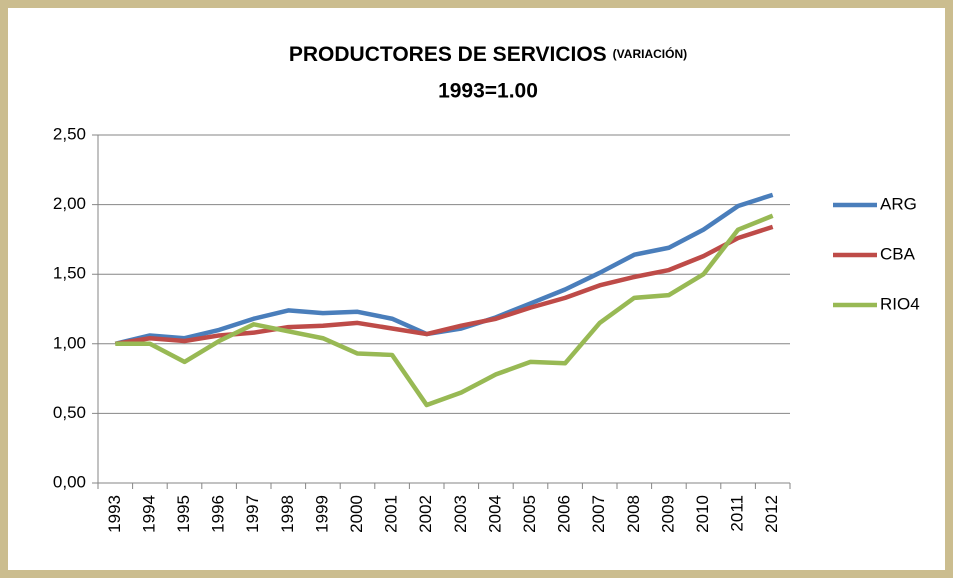 This screenshot has height=578, width=953. What do you see at coordinates (391, 514) in the screenshot?
I see `x-tick-label: 2001` at bounding box center [391, 514].